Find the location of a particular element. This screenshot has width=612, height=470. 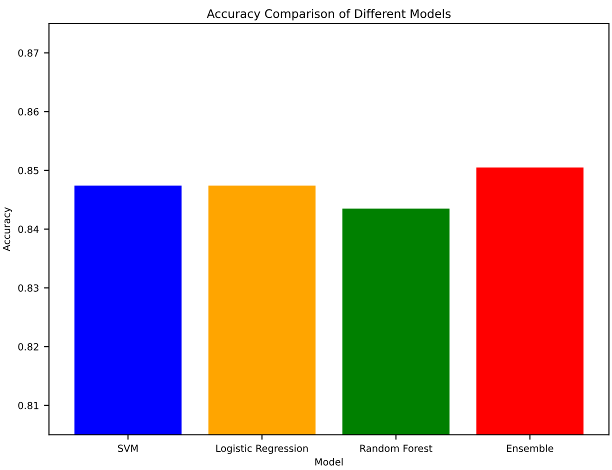

y-axis-title: Accuracy is located at coordinates (7, 229).